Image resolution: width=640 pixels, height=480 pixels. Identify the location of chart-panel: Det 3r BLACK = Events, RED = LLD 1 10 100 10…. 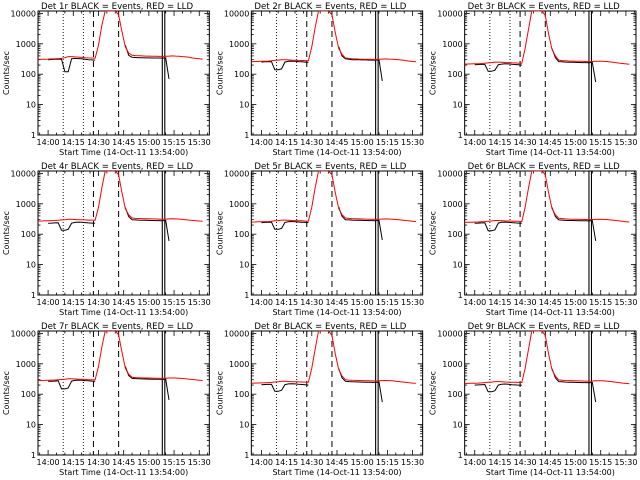
(533, 79).